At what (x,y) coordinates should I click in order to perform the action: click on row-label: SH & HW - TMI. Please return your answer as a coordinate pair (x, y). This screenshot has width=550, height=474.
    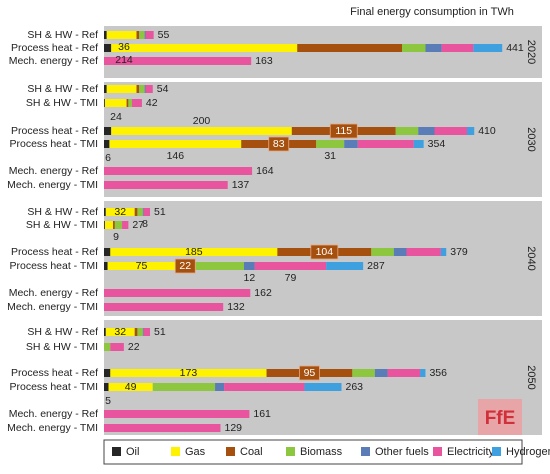
    Looking at the image, I should click on (62, 103).